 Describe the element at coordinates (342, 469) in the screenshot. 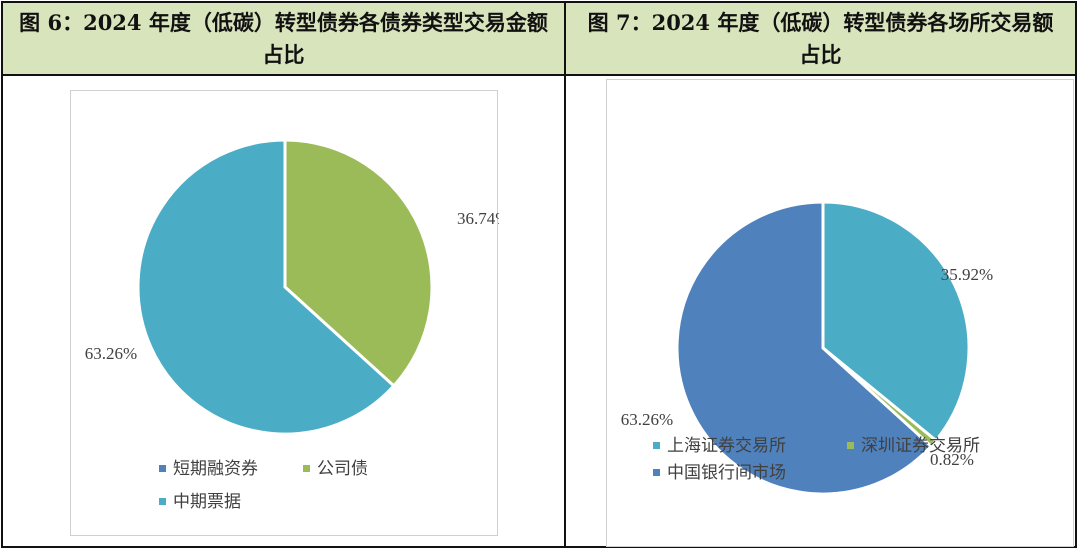

I see `legend-label-2: 公司债` at that location.